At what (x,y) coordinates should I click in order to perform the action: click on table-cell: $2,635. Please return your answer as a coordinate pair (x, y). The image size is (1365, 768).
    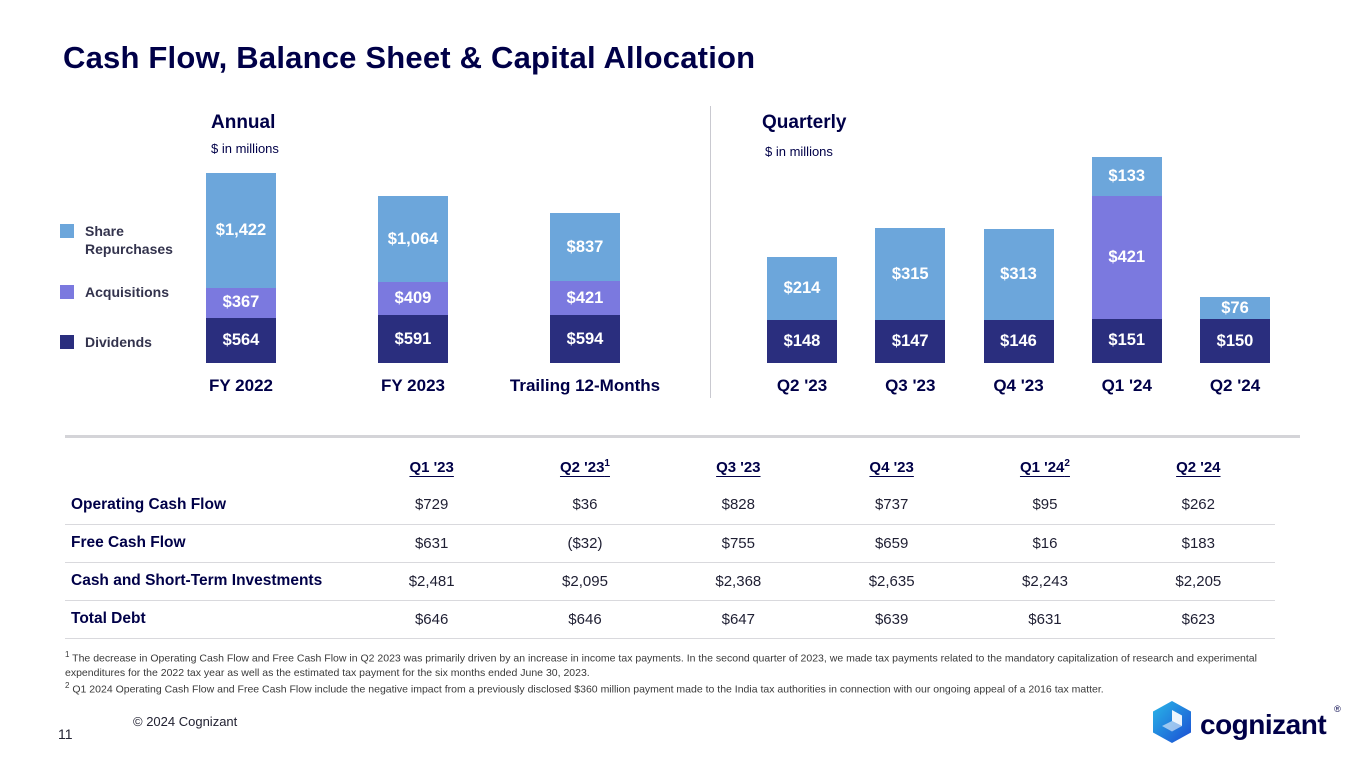
    Looking at the image, I should click on (891, 581).